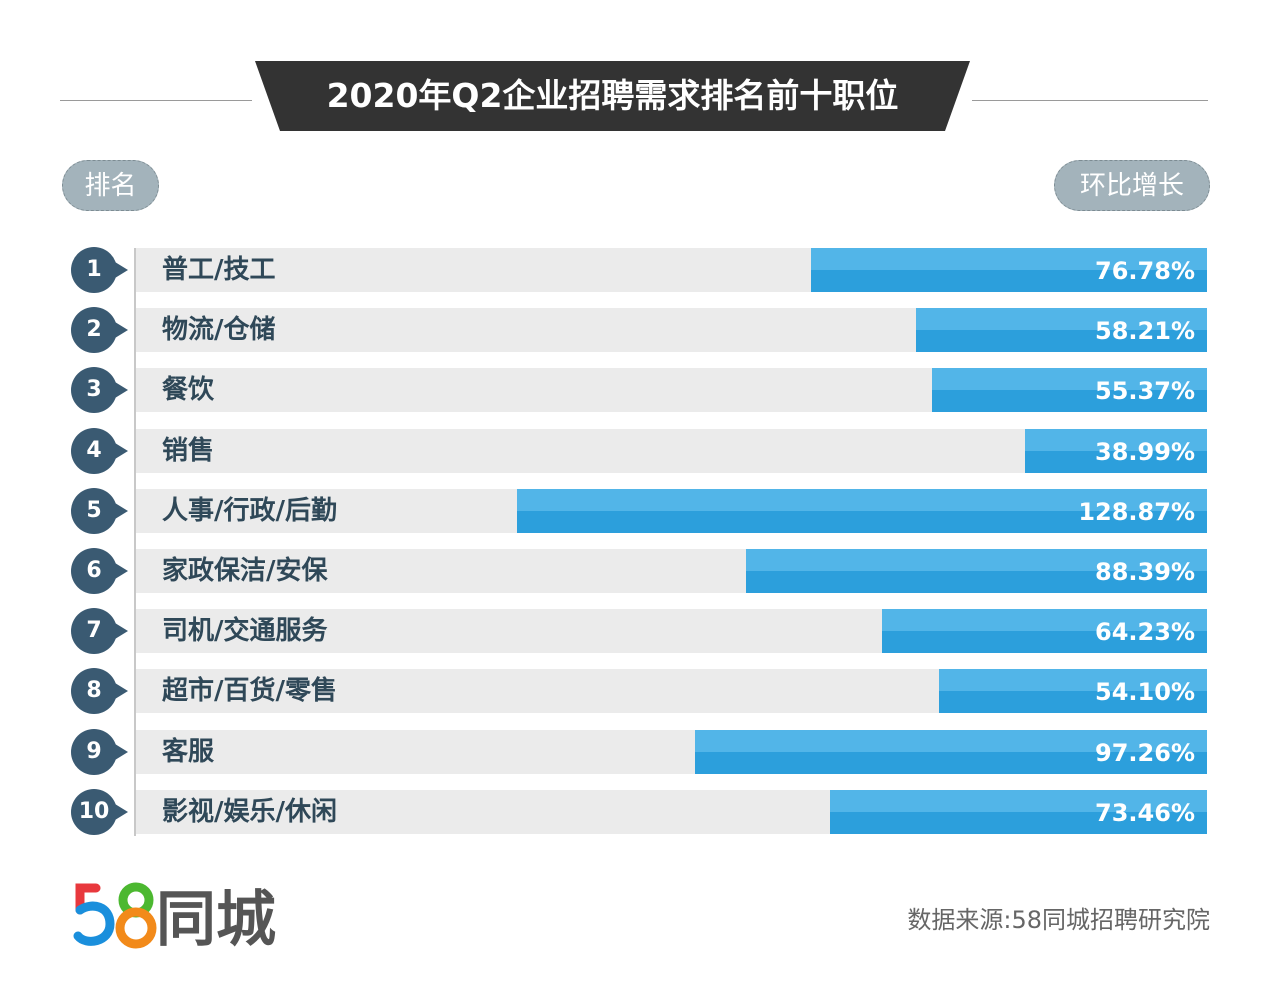 The width and height of the screenshot is (1270, 997). I want to click on rank-badge: 5, so click(99, 510).